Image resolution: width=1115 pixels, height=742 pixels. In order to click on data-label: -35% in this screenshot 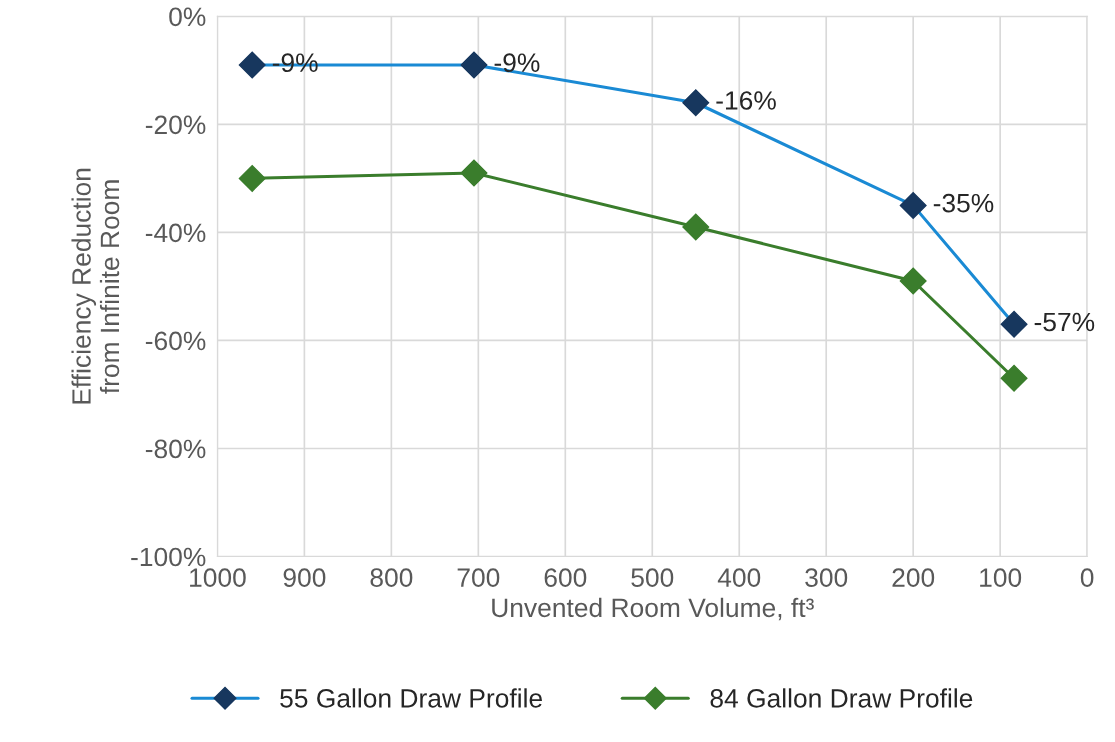, I will do `click(963, 203)`.